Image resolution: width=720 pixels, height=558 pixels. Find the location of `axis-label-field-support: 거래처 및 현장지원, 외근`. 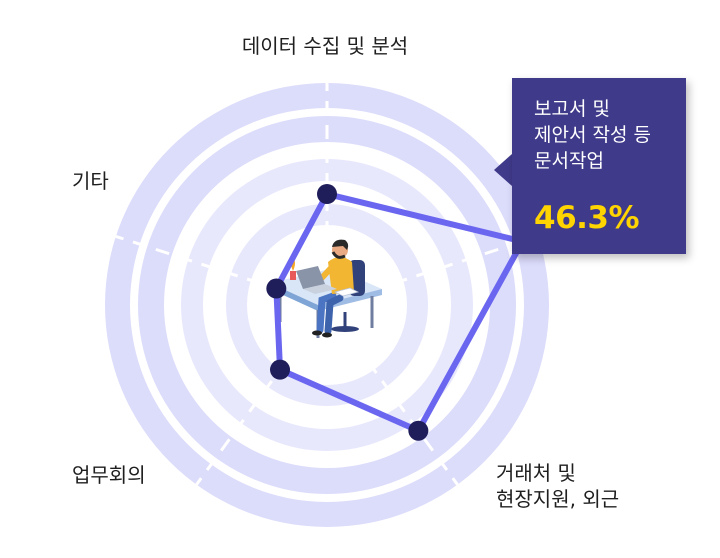

axis-label-field-support: 거래처 및 현장지원, 외근 is located at coordinates (558, 486).